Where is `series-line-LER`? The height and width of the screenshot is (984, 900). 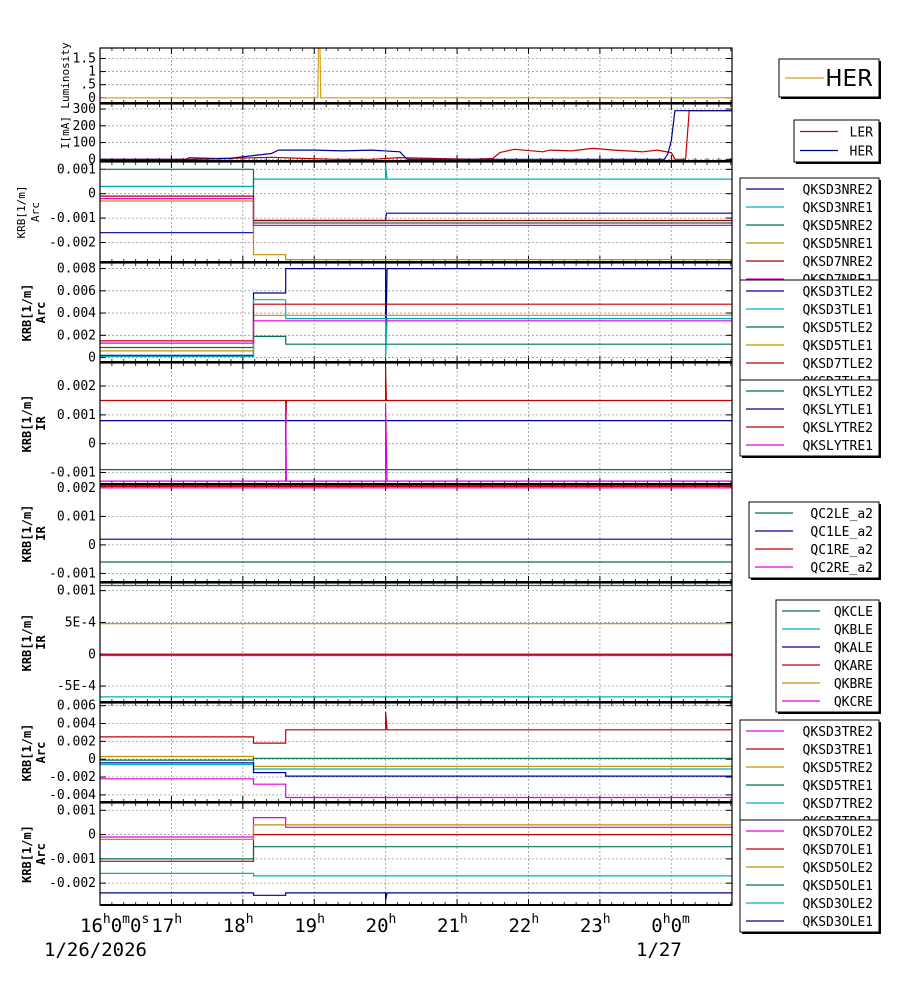
series-line-LER is located at coordinates (416, 135).